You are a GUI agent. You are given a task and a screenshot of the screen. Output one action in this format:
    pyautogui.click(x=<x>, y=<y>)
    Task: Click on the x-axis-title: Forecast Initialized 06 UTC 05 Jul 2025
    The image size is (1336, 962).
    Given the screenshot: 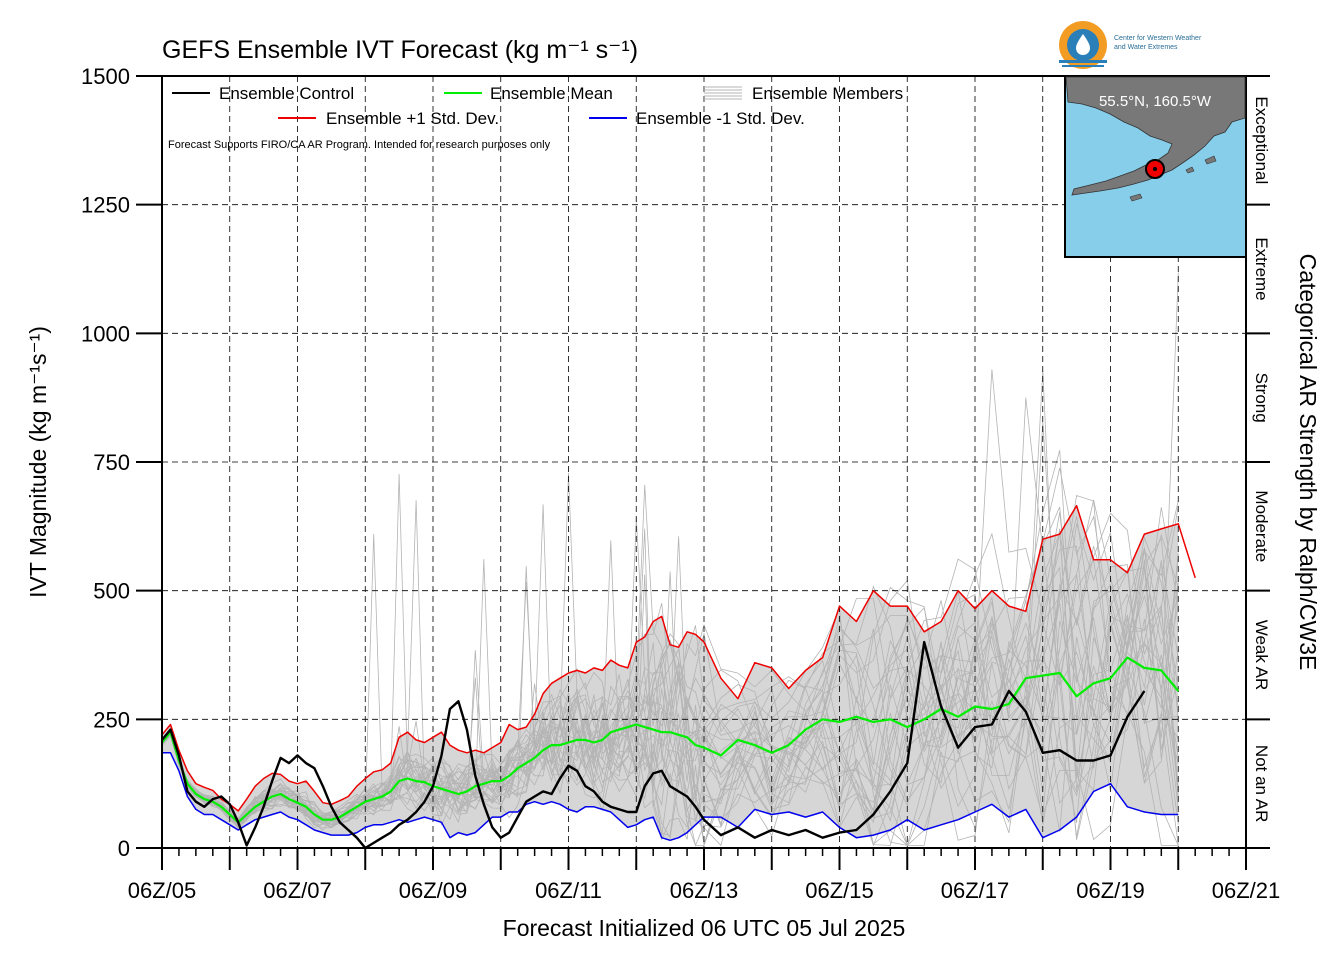 What is the action you would take?
    pyautogui.click(x=704, y=928)
    